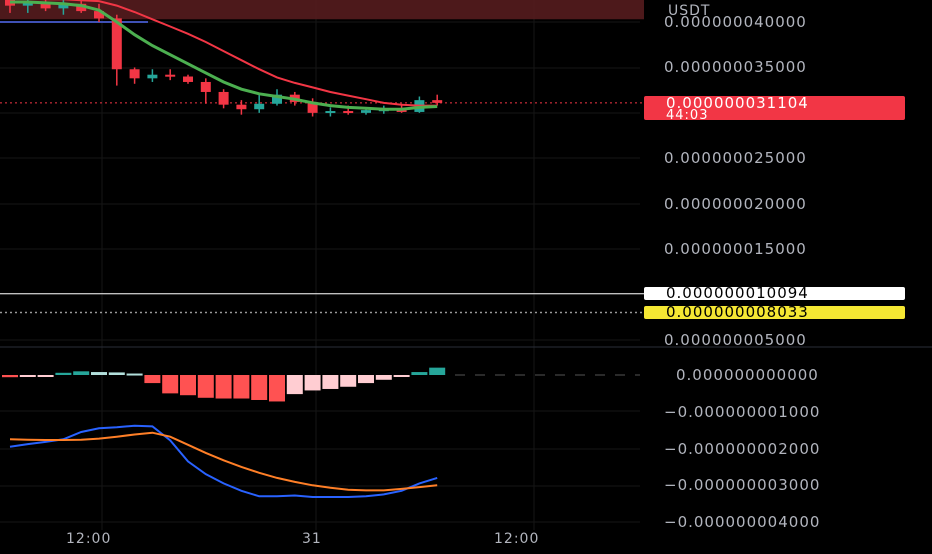  What do you see at coordinates (742, 522) in the screenshot?
I see `macd-axis-label: −0.000000004000` at bounding box center [742, 522].